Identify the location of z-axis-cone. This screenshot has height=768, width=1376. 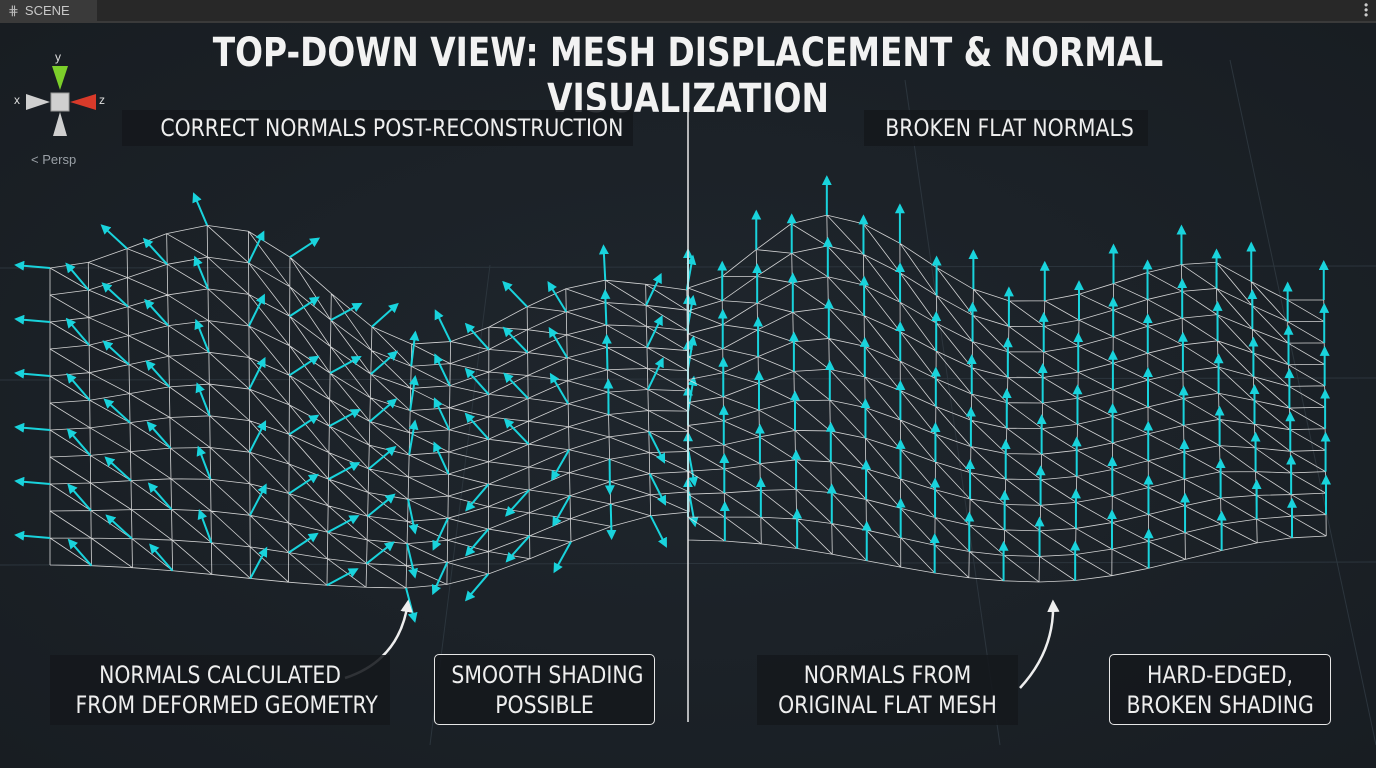
(83, 102).